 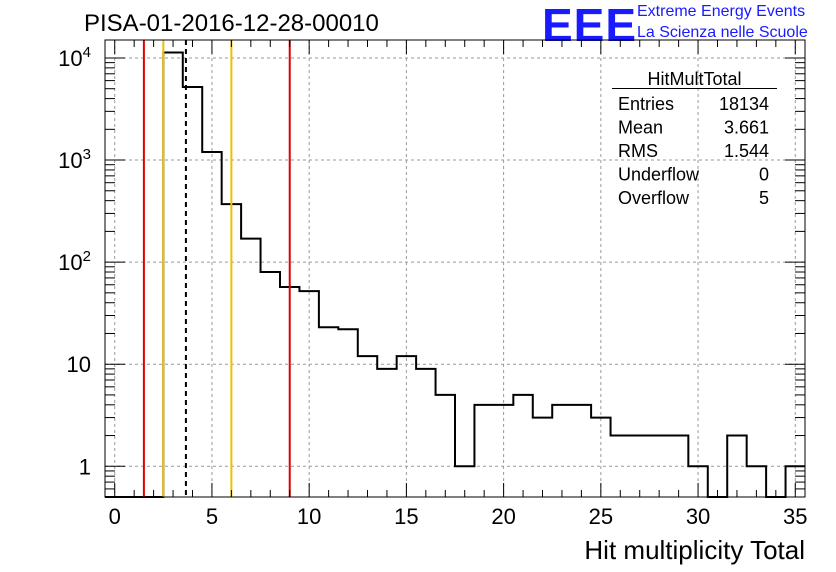 What do you see at coordinates (654, 198) in the screenshot?
I see `stats-label: Overflow` at bounding box center [654, 198].